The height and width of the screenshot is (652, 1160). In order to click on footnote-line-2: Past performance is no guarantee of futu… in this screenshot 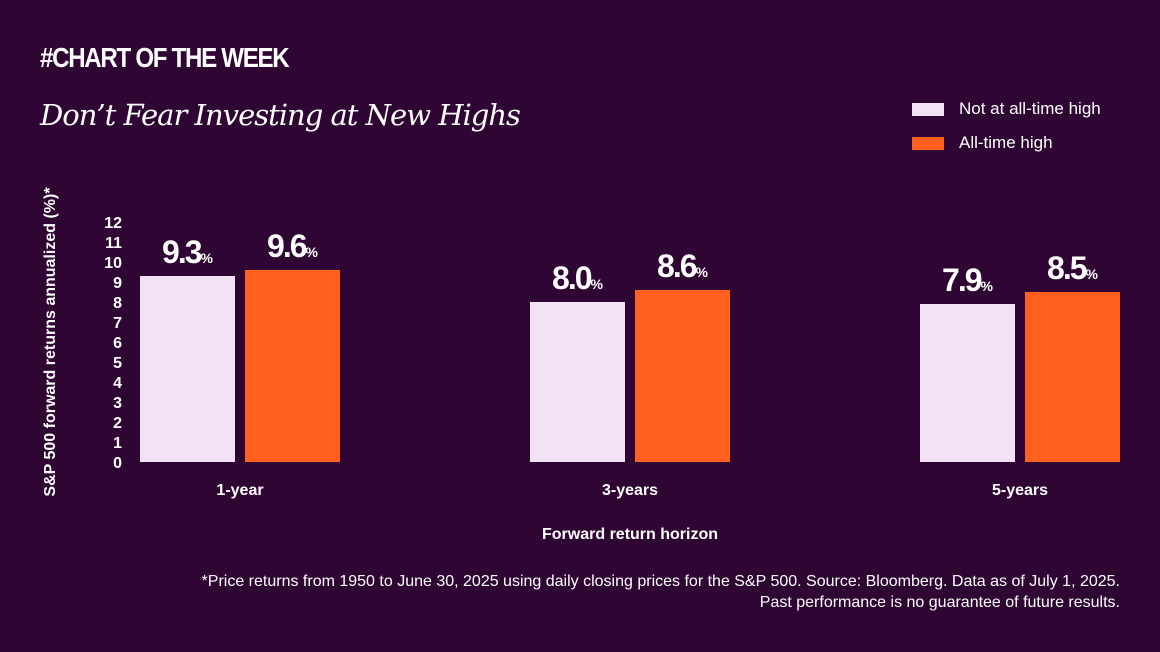, I will do `click(939, 602)`.